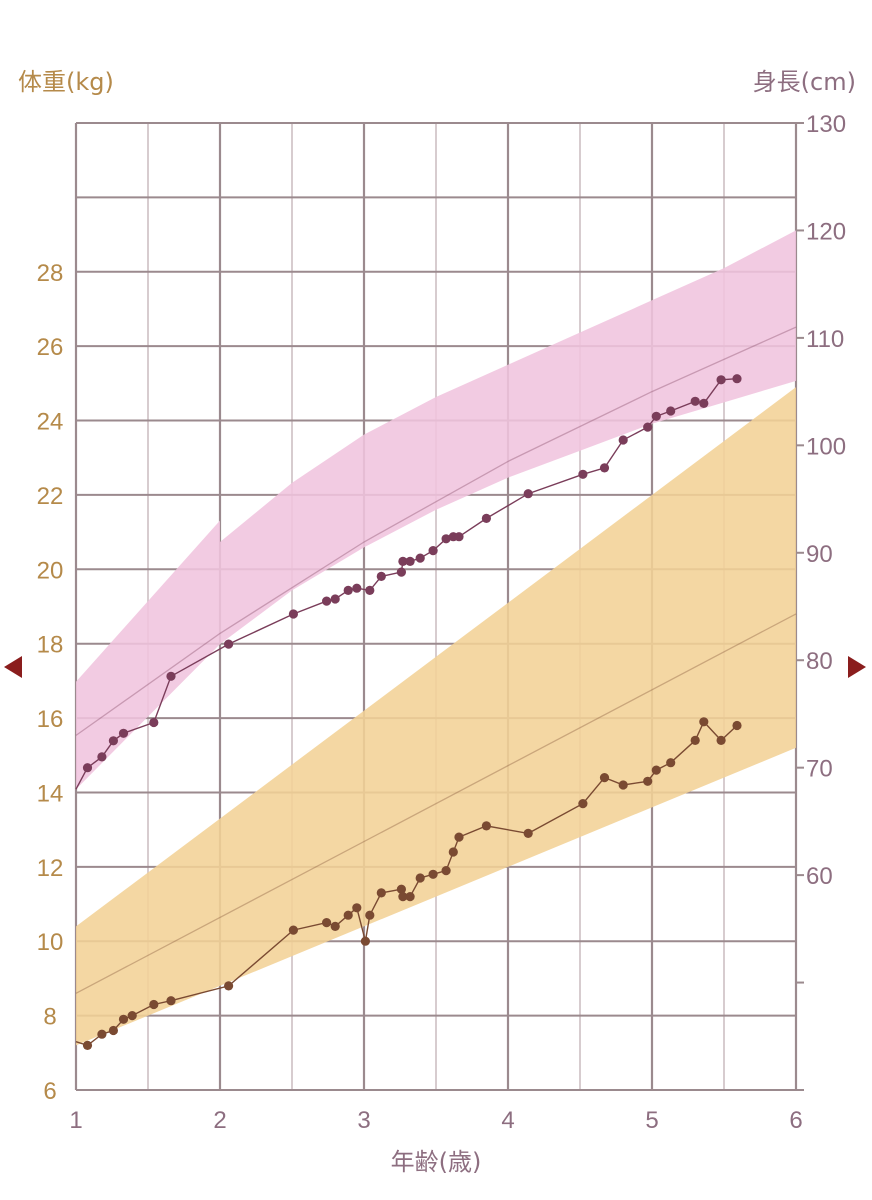  What do you see at coordinates (857, 667) in the screenshot?
I see `triangle-right-icon` at bounding box center [857, 667].